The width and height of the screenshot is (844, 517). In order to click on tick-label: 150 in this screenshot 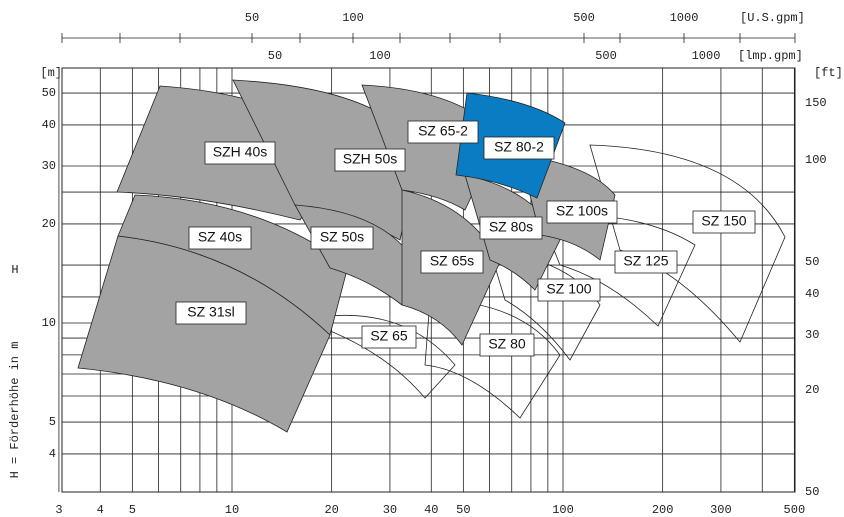, I will do `click(816, 103)`.